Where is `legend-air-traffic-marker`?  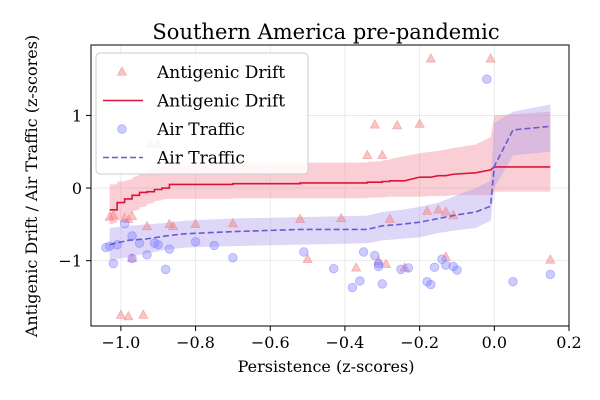
legend-air-traffic-marker is located at coordinates (122, 129).